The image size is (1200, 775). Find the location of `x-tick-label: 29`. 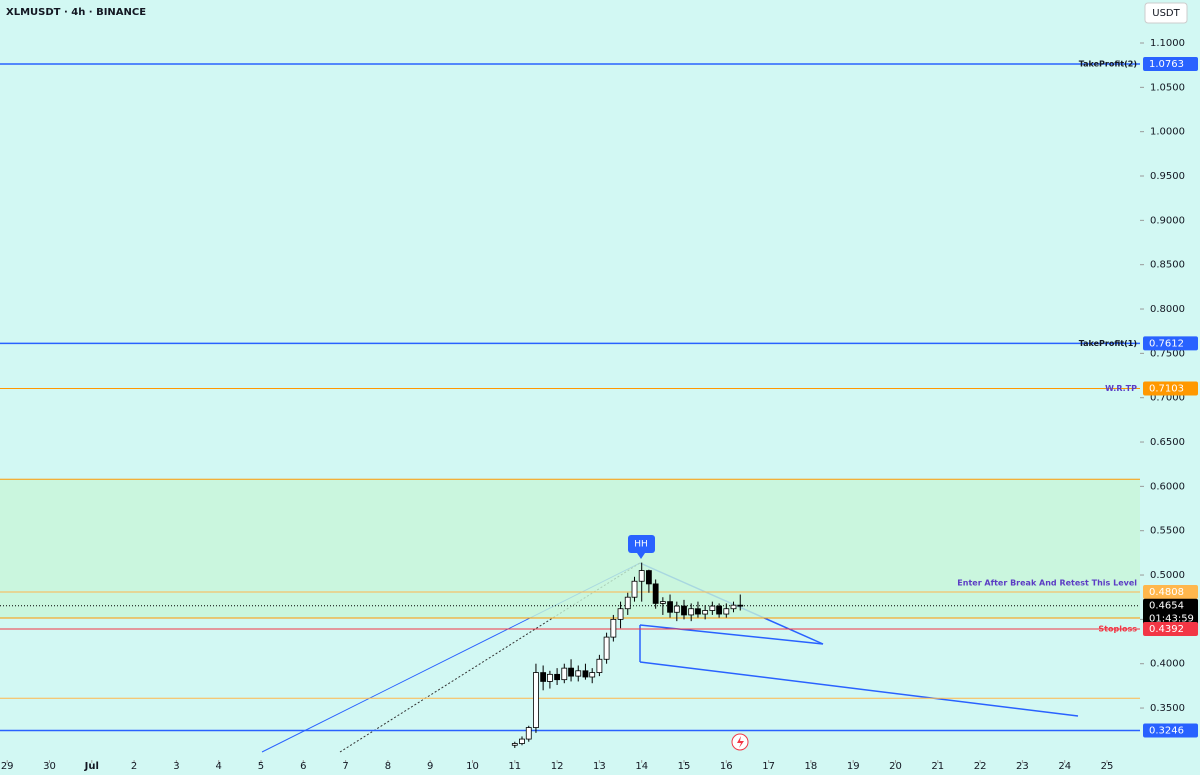

x-tick-label: 29 is located at coordinates (7, 766).